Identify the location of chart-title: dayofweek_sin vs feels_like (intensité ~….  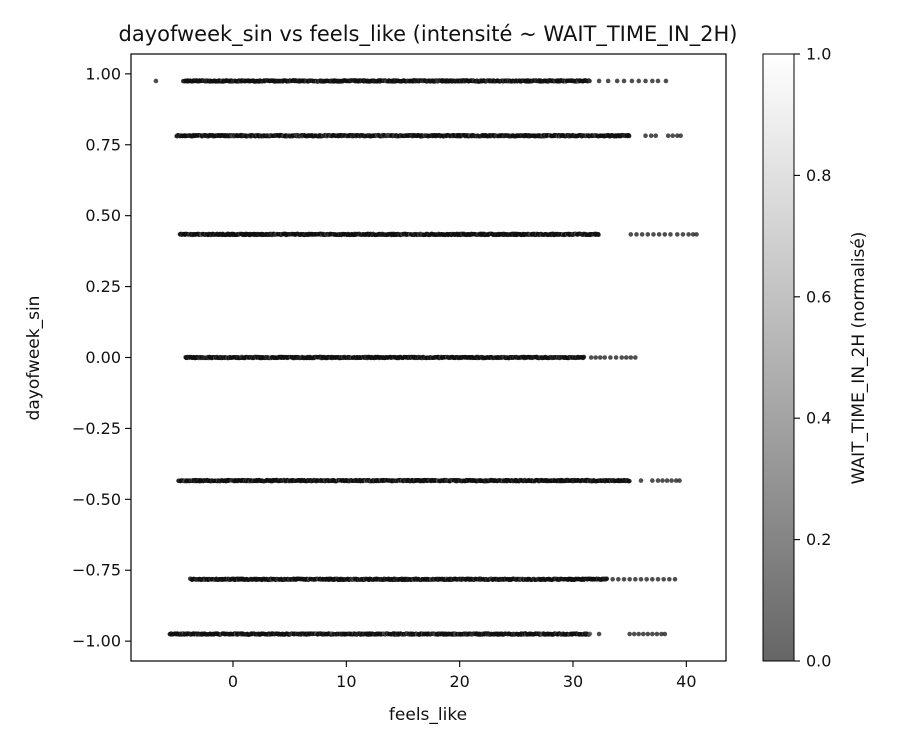
(428, 34).